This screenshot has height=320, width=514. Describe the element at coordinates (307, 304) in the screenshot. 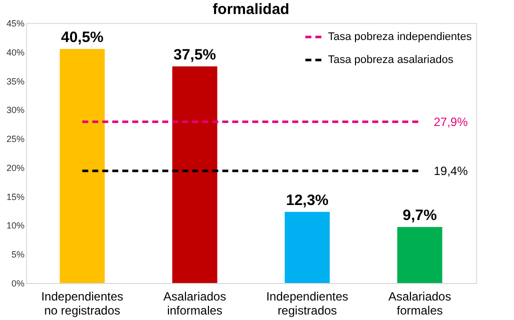

I see `x-tick-label: Independientes registrados` at that location.